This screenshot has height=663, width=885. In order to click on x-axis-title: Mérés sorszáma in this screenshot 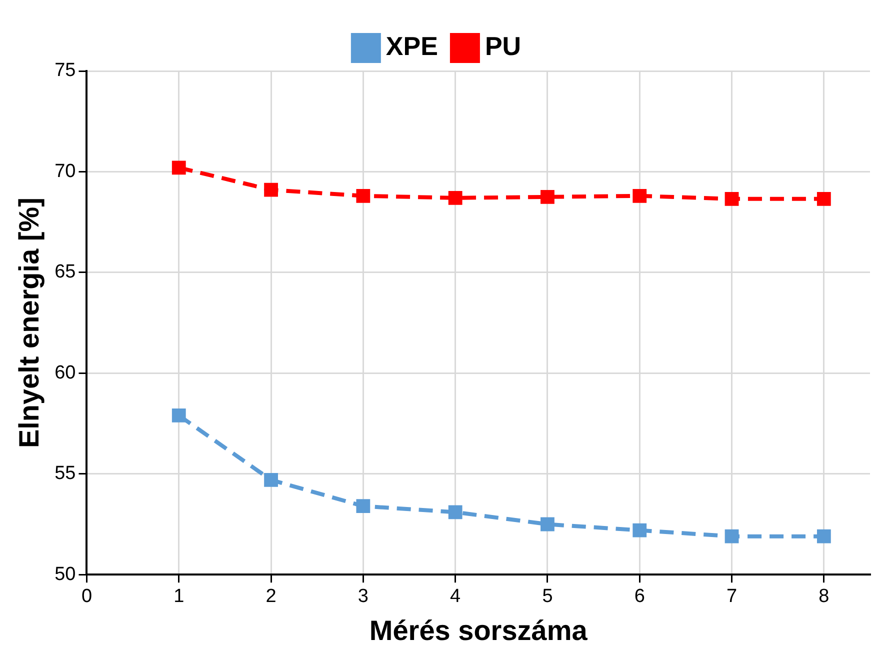, I will do `click(478, 630)`.